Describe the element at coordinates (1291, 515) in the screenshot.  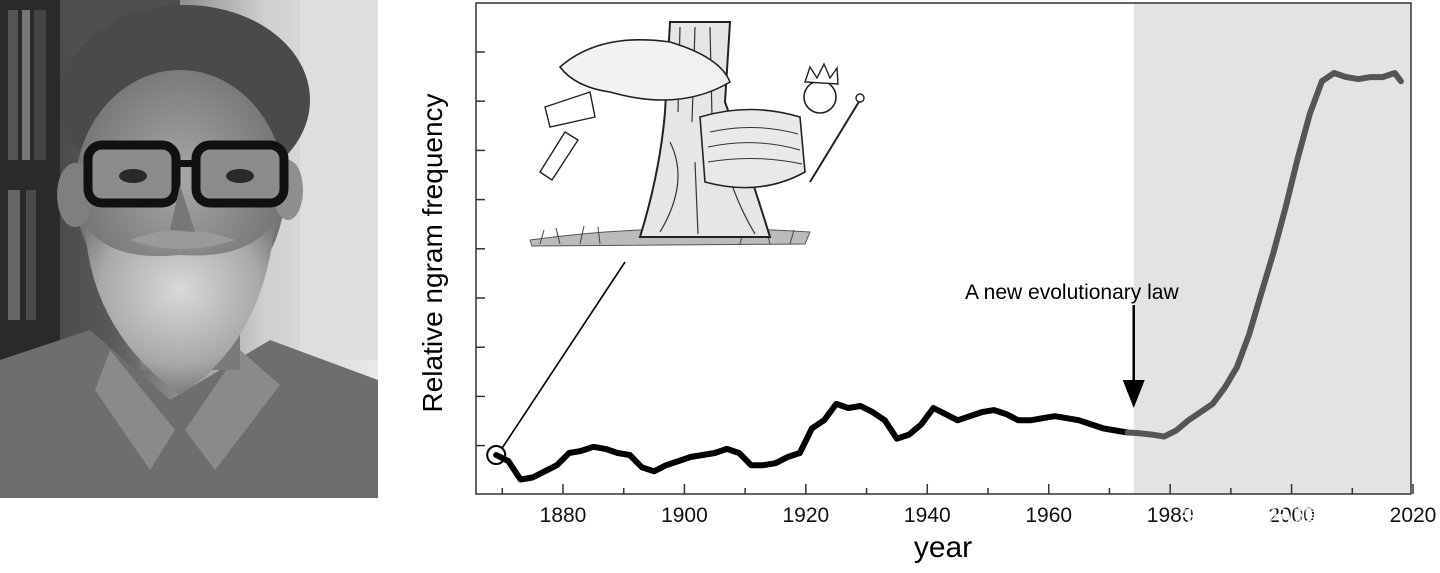
I see `x-tick-label: 2000` at that location.